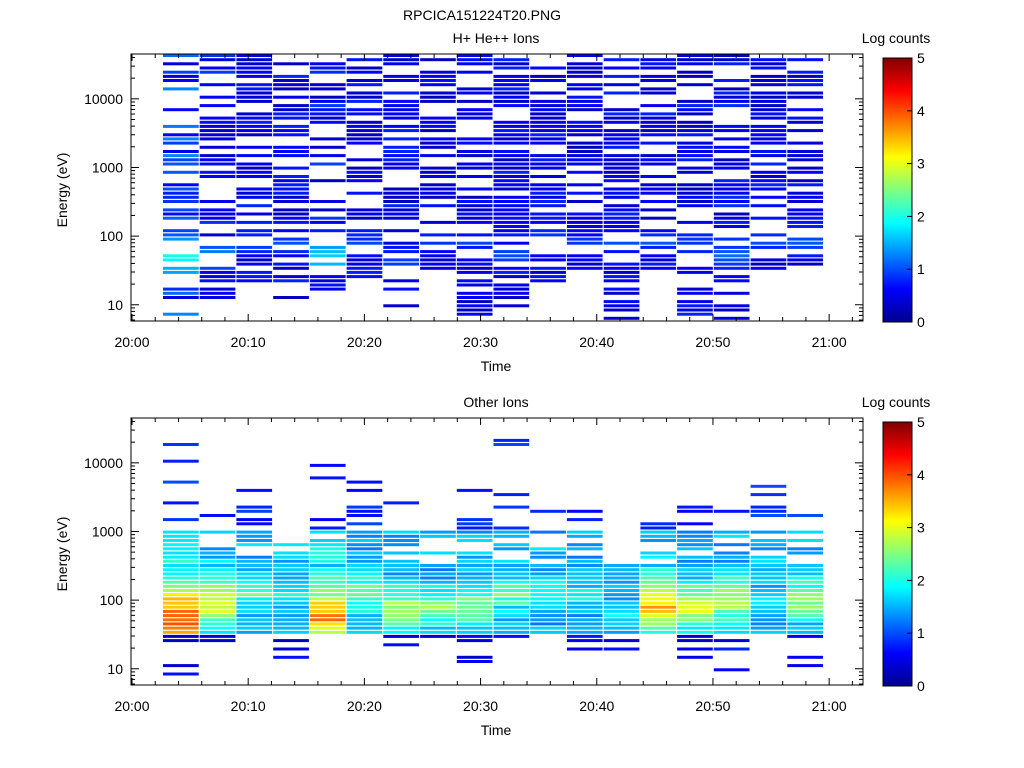  What do you see at coordinates (131, 706) in the screenshot?
I see `x-tick-label: 20:00` at bounding box center [131, 706].